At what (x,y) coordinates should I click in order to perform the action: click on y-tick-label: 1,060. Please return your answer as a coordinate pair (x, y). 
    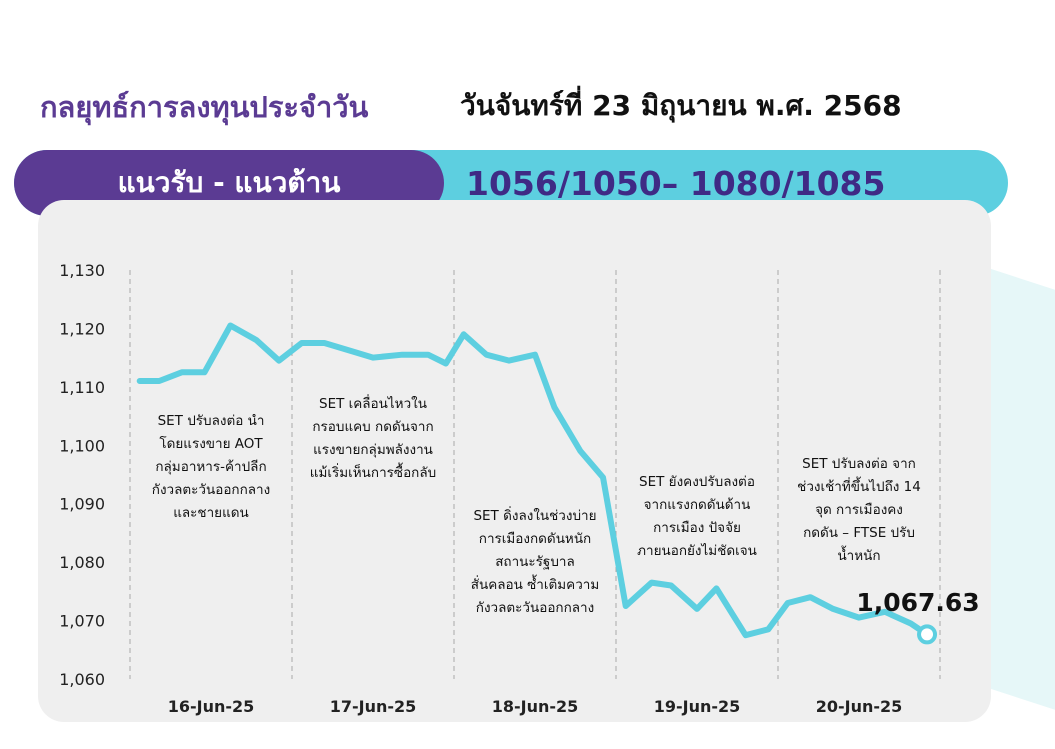
    Looking at the image, I should click on (82, 679).